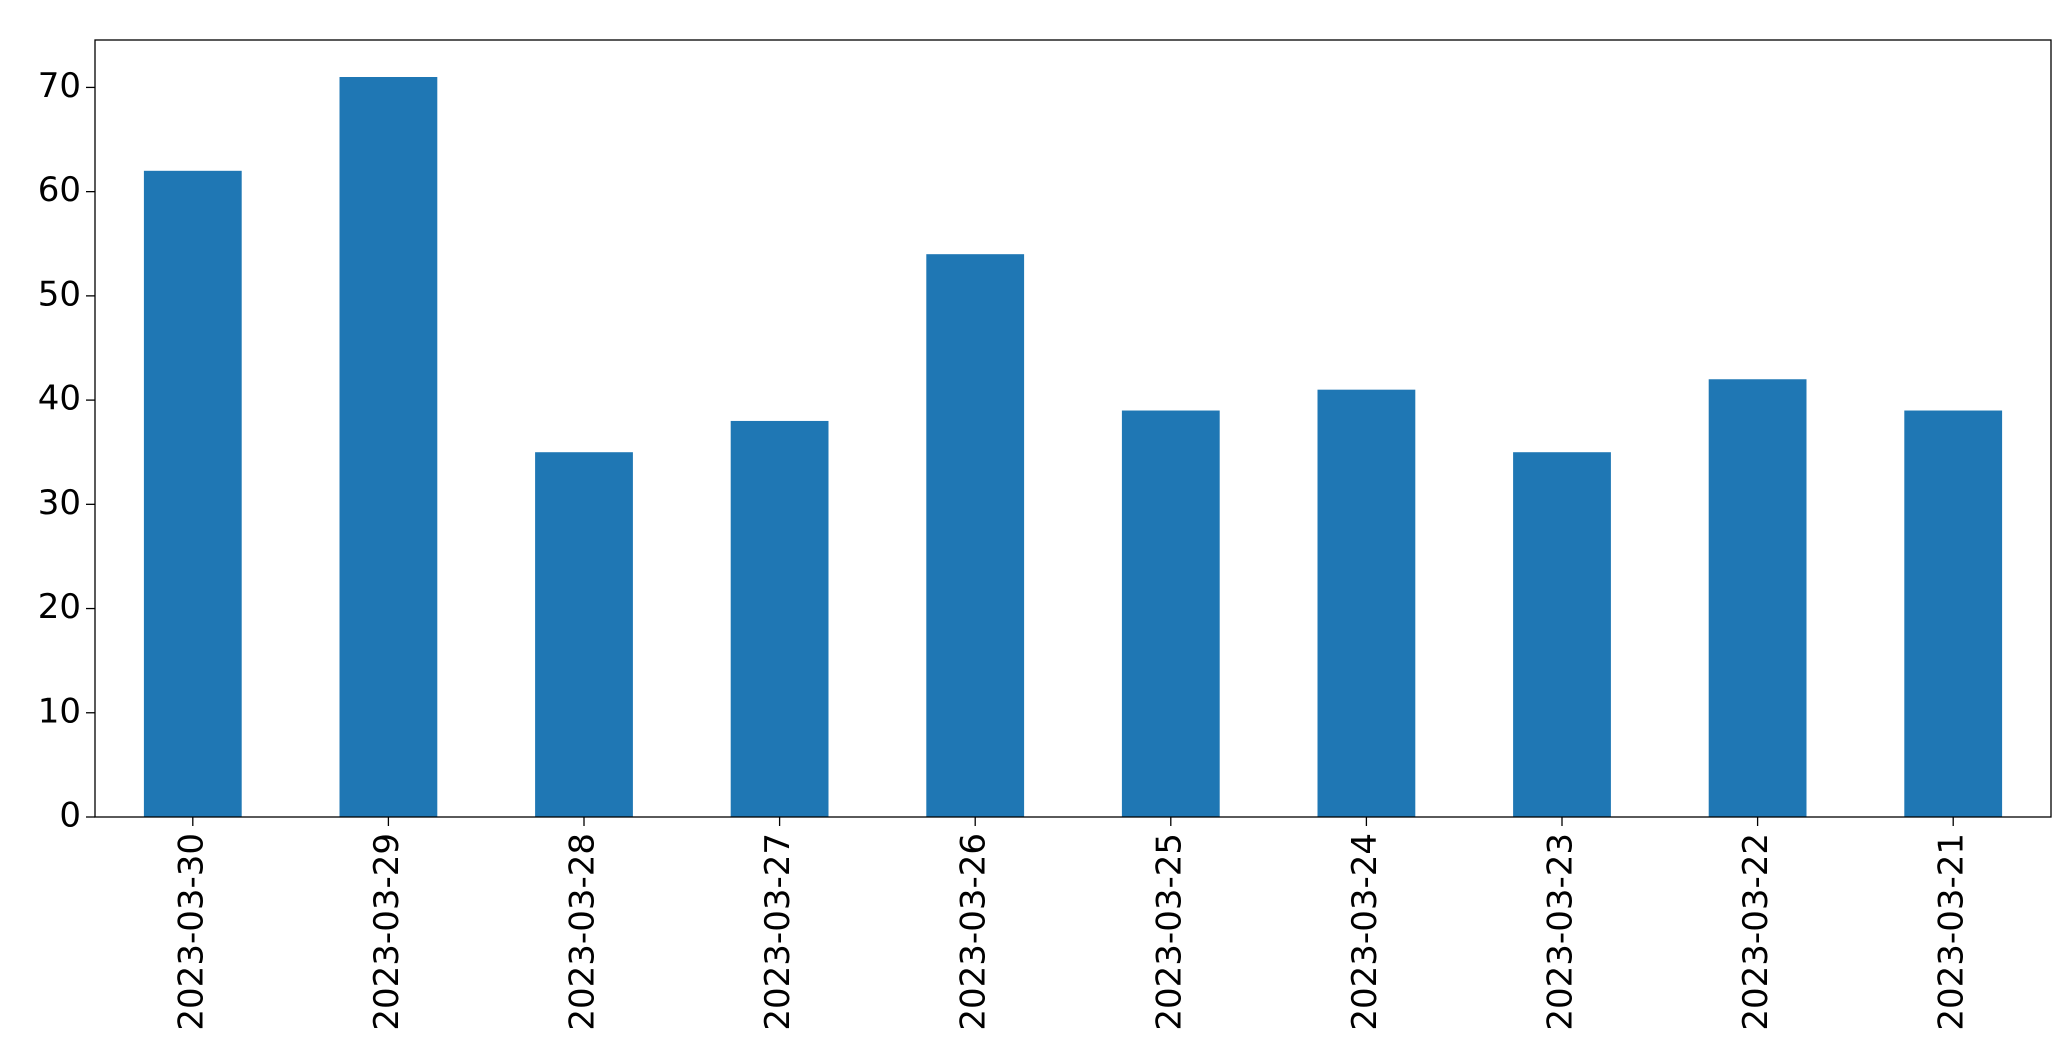  Describe the element at coordinates (59, 711) in the screenshot. I see `y-tick-label: 10` at that location.